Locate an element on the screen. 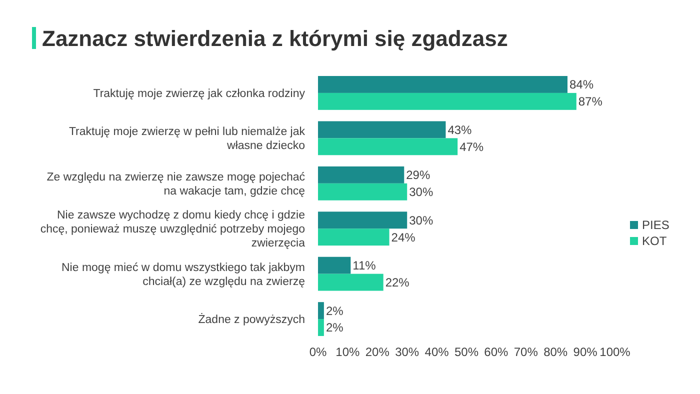 The width and height of the screenshot is (700, 394). data-label: 24% is located at coordinates (403, 237).